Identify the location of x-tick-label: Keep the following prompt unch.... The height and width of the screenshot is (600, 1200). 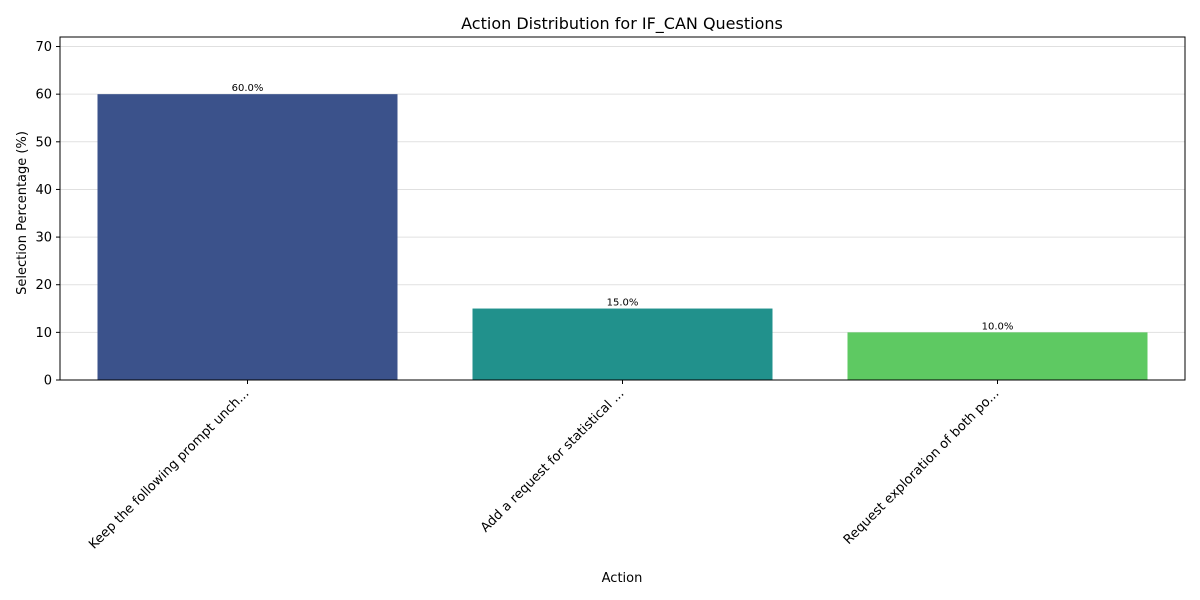
(169, 469).